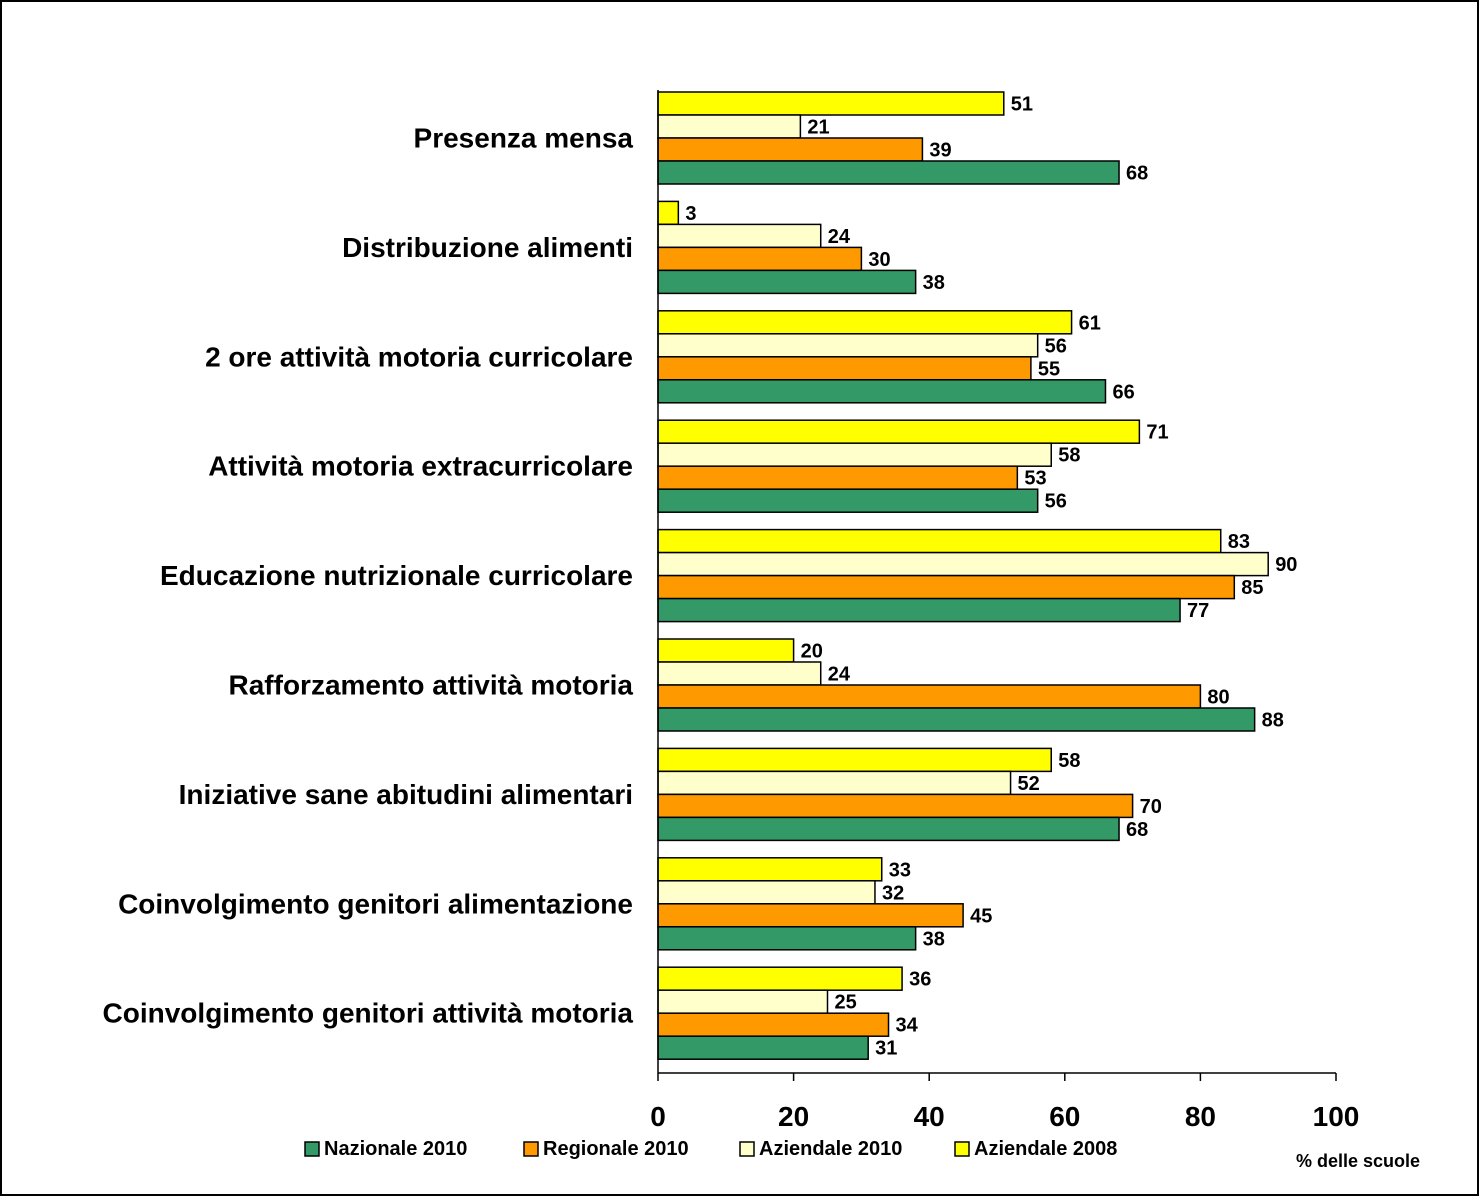 This screenshot has width=1479, height=1198. What do you see at coordinates (420, 466) in the screenshot?
I see `category-label: Attività motoria extracurricolare` at bounding box center [420, 466].